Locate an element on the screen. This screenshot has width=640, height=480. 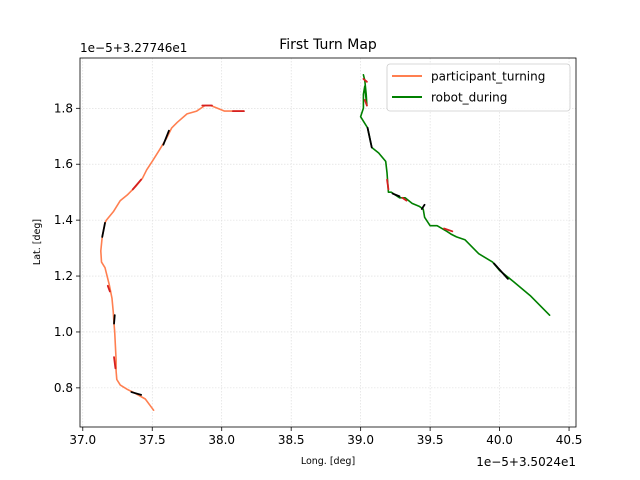
x-tick-label: 39.0 is located at coordinates (360, 440).